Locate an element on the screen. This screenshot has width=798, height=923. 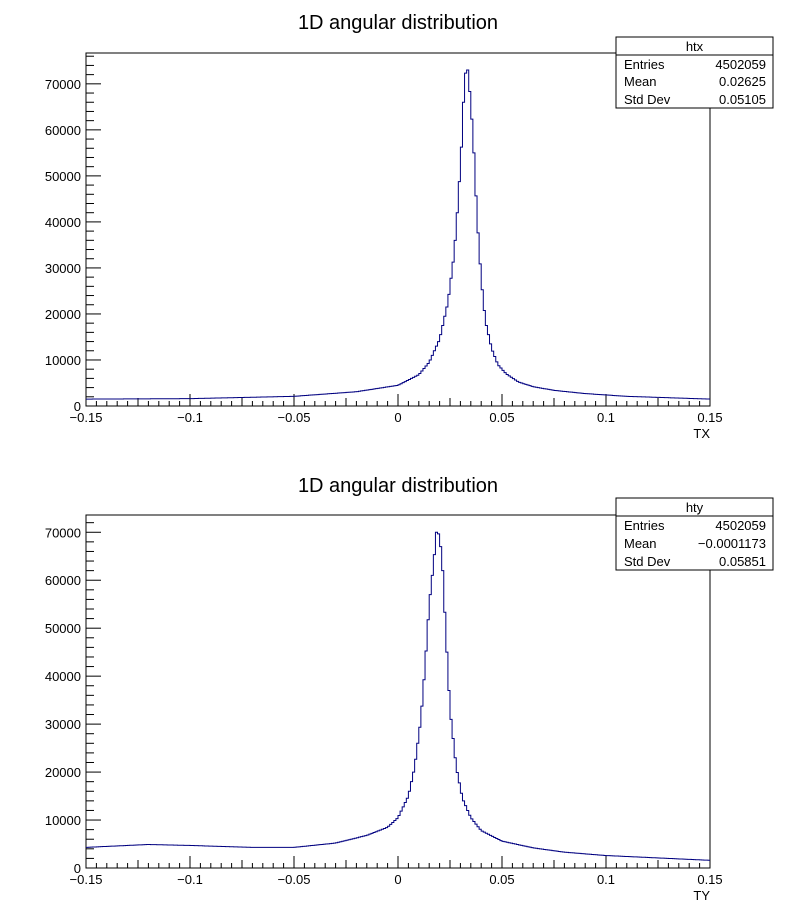
x-axis-label: TY is located at coordinates (701, 895).